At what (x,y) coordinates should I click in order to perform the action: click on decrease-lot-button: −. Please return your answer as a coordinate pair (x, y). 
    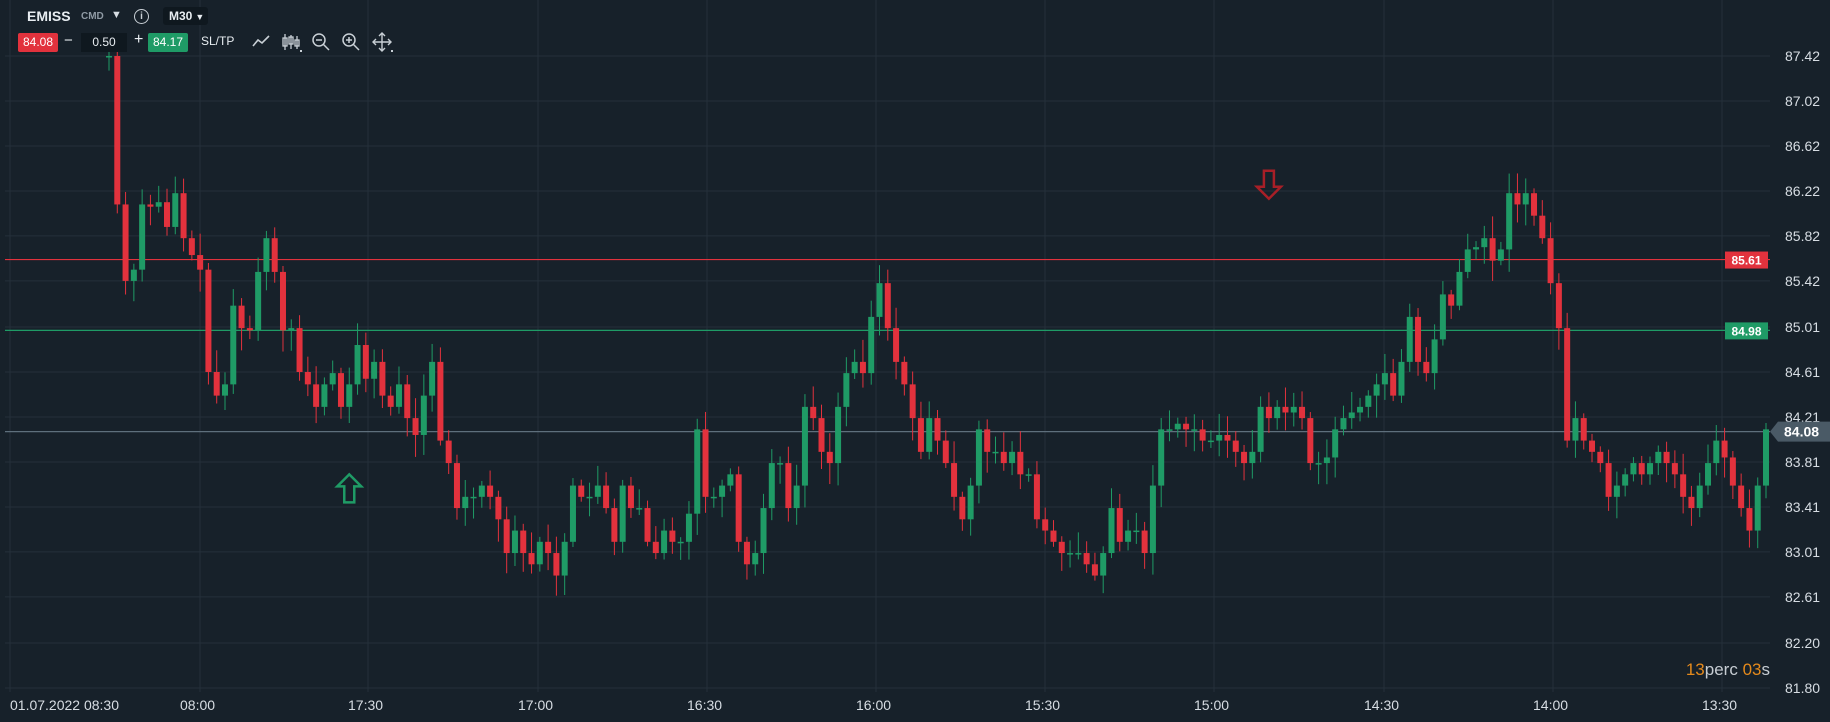
    Looking at the image, I should click on (68, 40).